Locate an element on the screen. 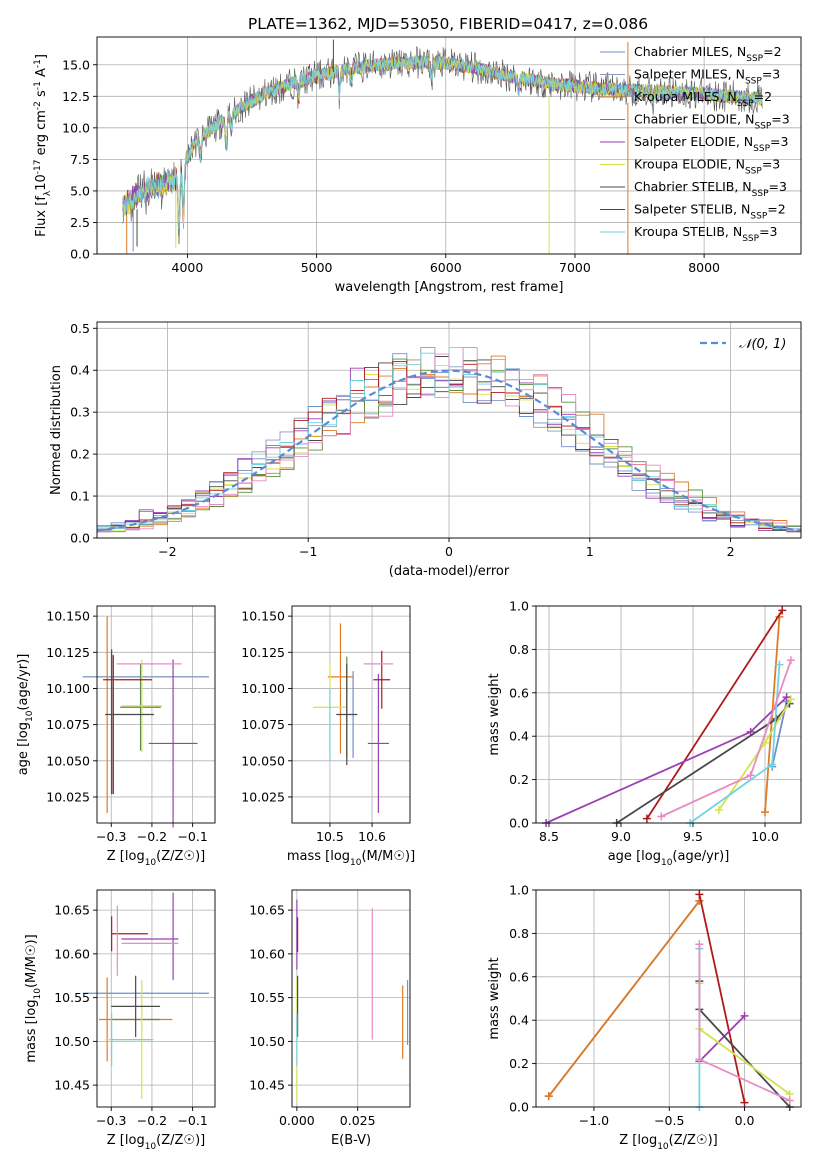 This screenshot has width=819, height=1170. y-axis-label: age [log10(age/yr)] is located at coordinates (25, 715).